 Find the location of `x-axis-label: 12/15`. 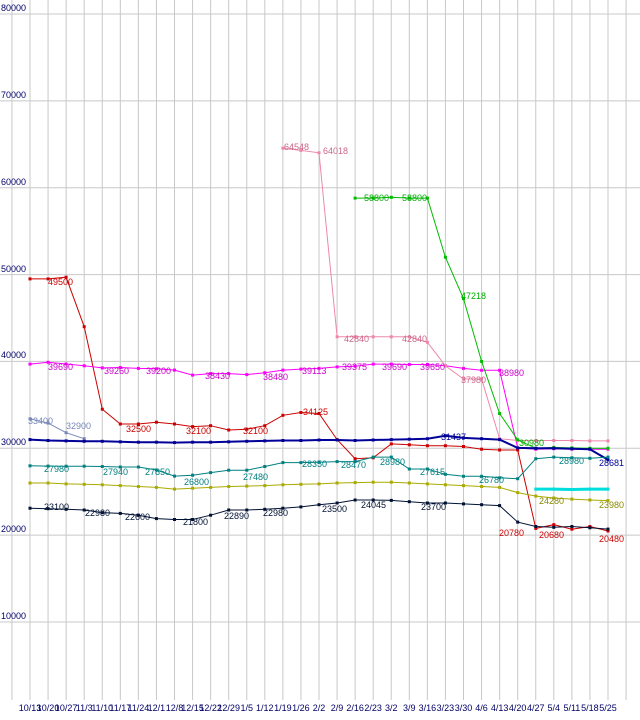

x-axis-label: 12/15 is located at coordinates (192, 708).